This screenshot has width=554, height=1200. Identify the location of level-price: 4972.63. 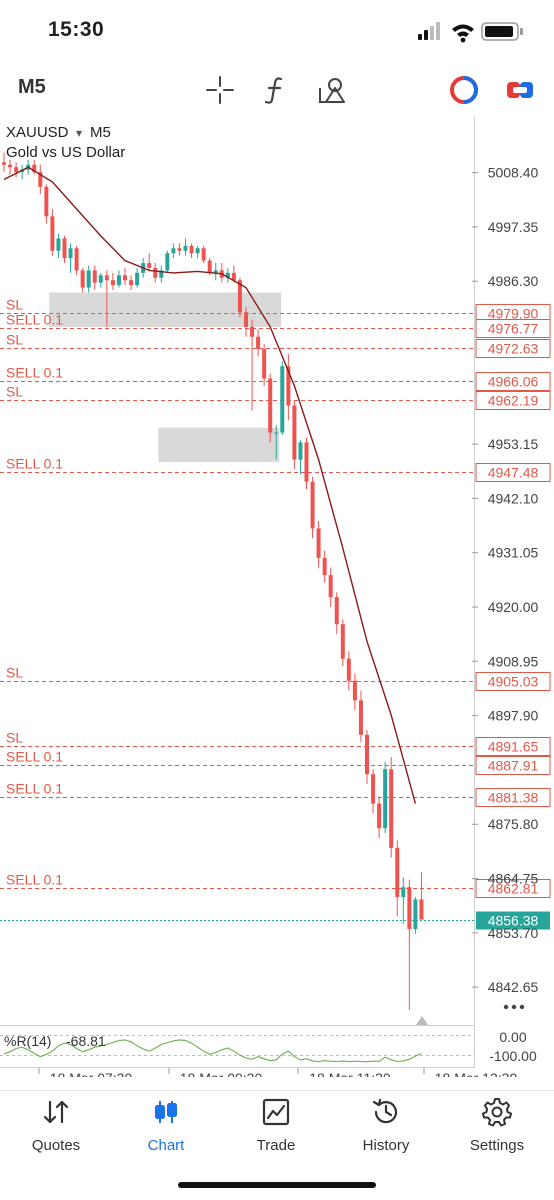
(513, 349).